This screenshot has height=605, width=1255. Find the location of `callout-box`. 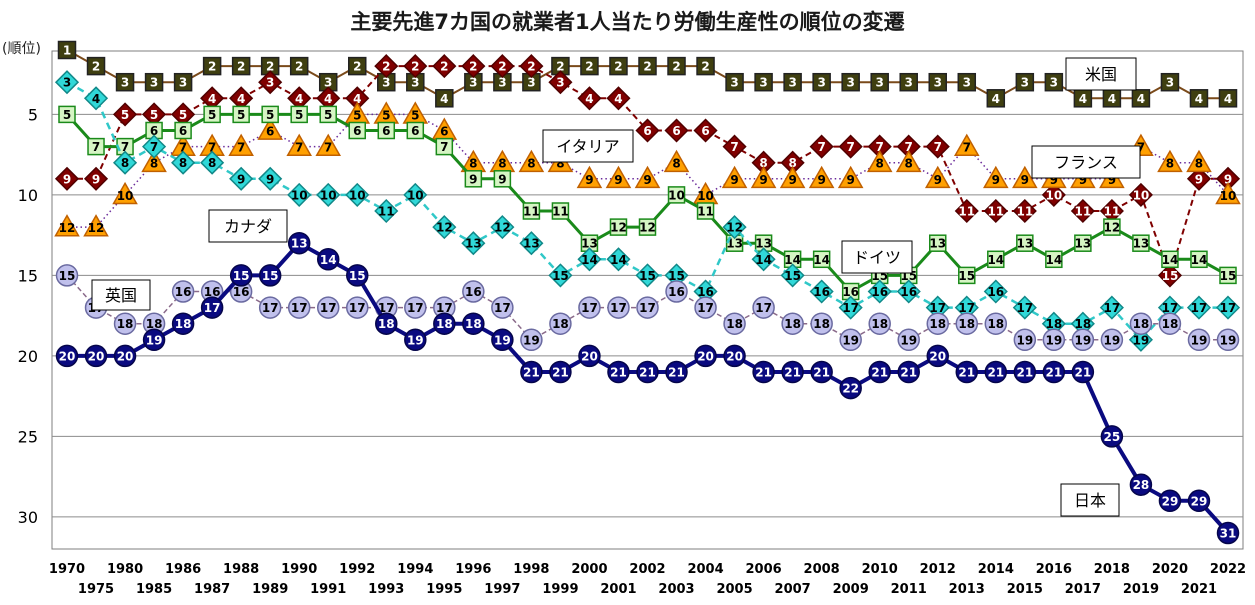

callout-box is located at coordinates (1101, 74).